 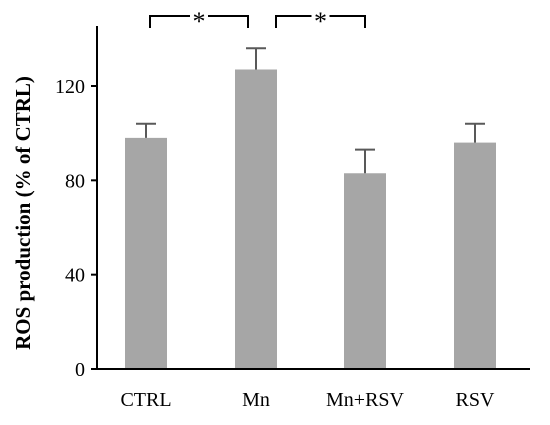 I want to click on significance-layer: * *, so click(x=257, y=21).